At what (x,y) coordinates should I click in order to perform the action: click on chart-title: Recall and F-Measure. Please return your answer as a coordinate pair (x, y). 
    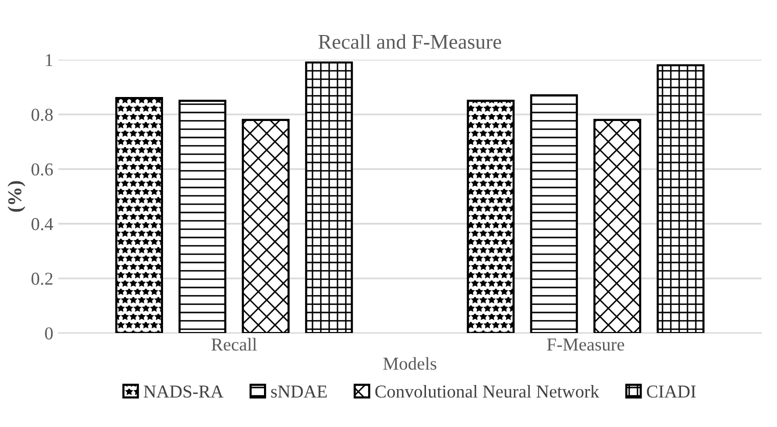
    Looking at the image, I should click on (410, 41).